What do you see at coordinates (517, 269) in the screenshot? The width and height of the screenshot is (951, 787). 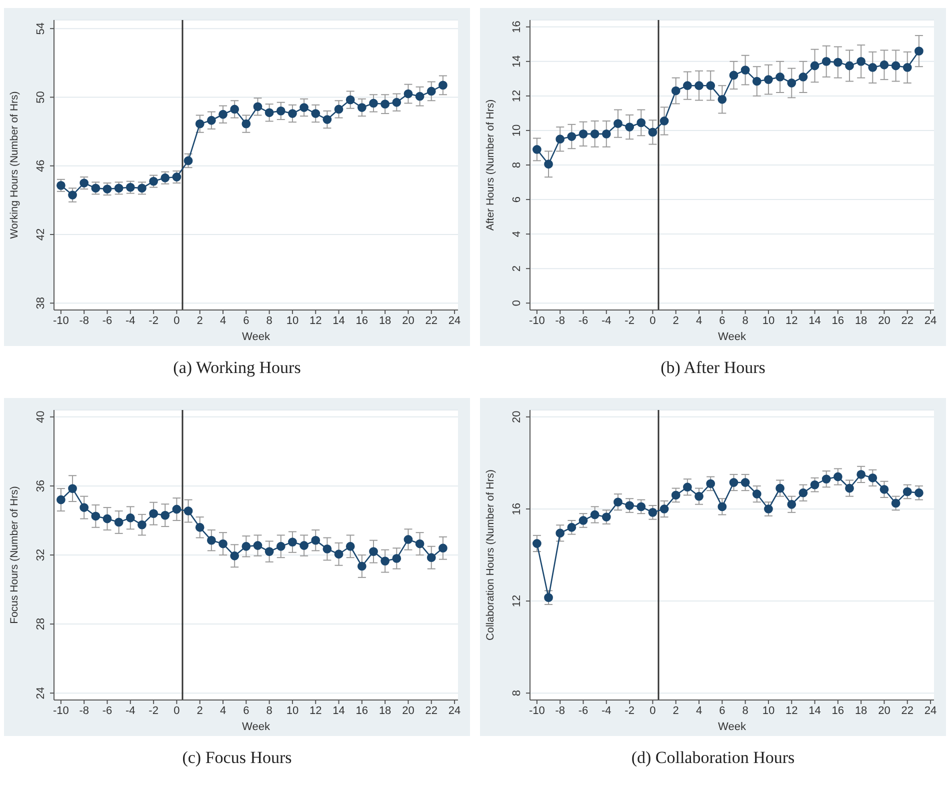 I see `y-tick-label: 2` at bounding box center [517, 269].